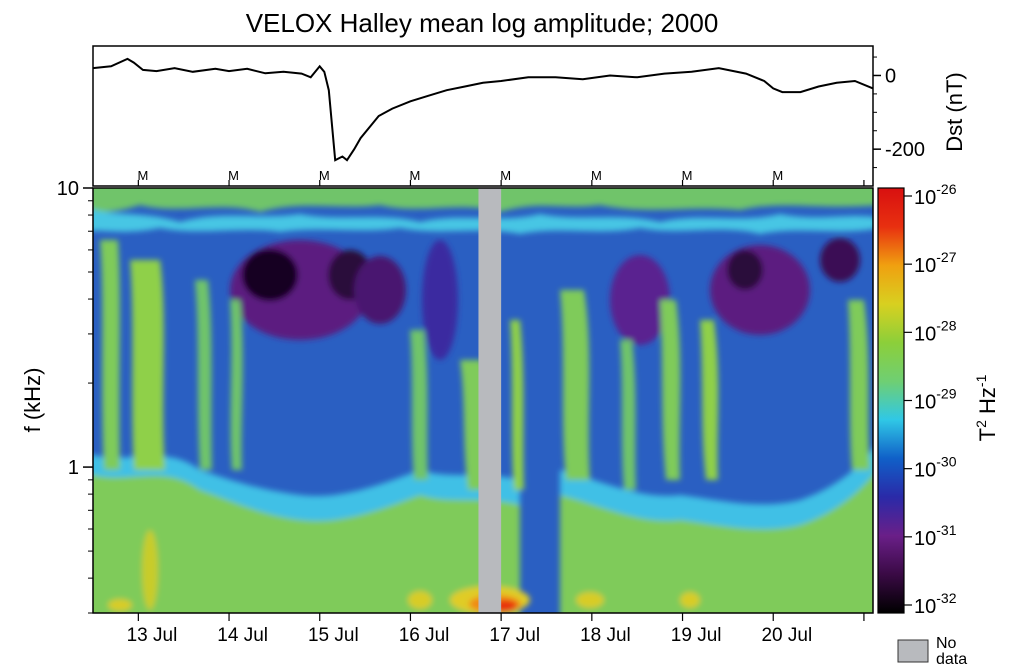 The image size is (1022, 670). Describe the element at coordinates (935, 195) in the screenshot. I see `colorbar-tick-label: 10-26` at that location.